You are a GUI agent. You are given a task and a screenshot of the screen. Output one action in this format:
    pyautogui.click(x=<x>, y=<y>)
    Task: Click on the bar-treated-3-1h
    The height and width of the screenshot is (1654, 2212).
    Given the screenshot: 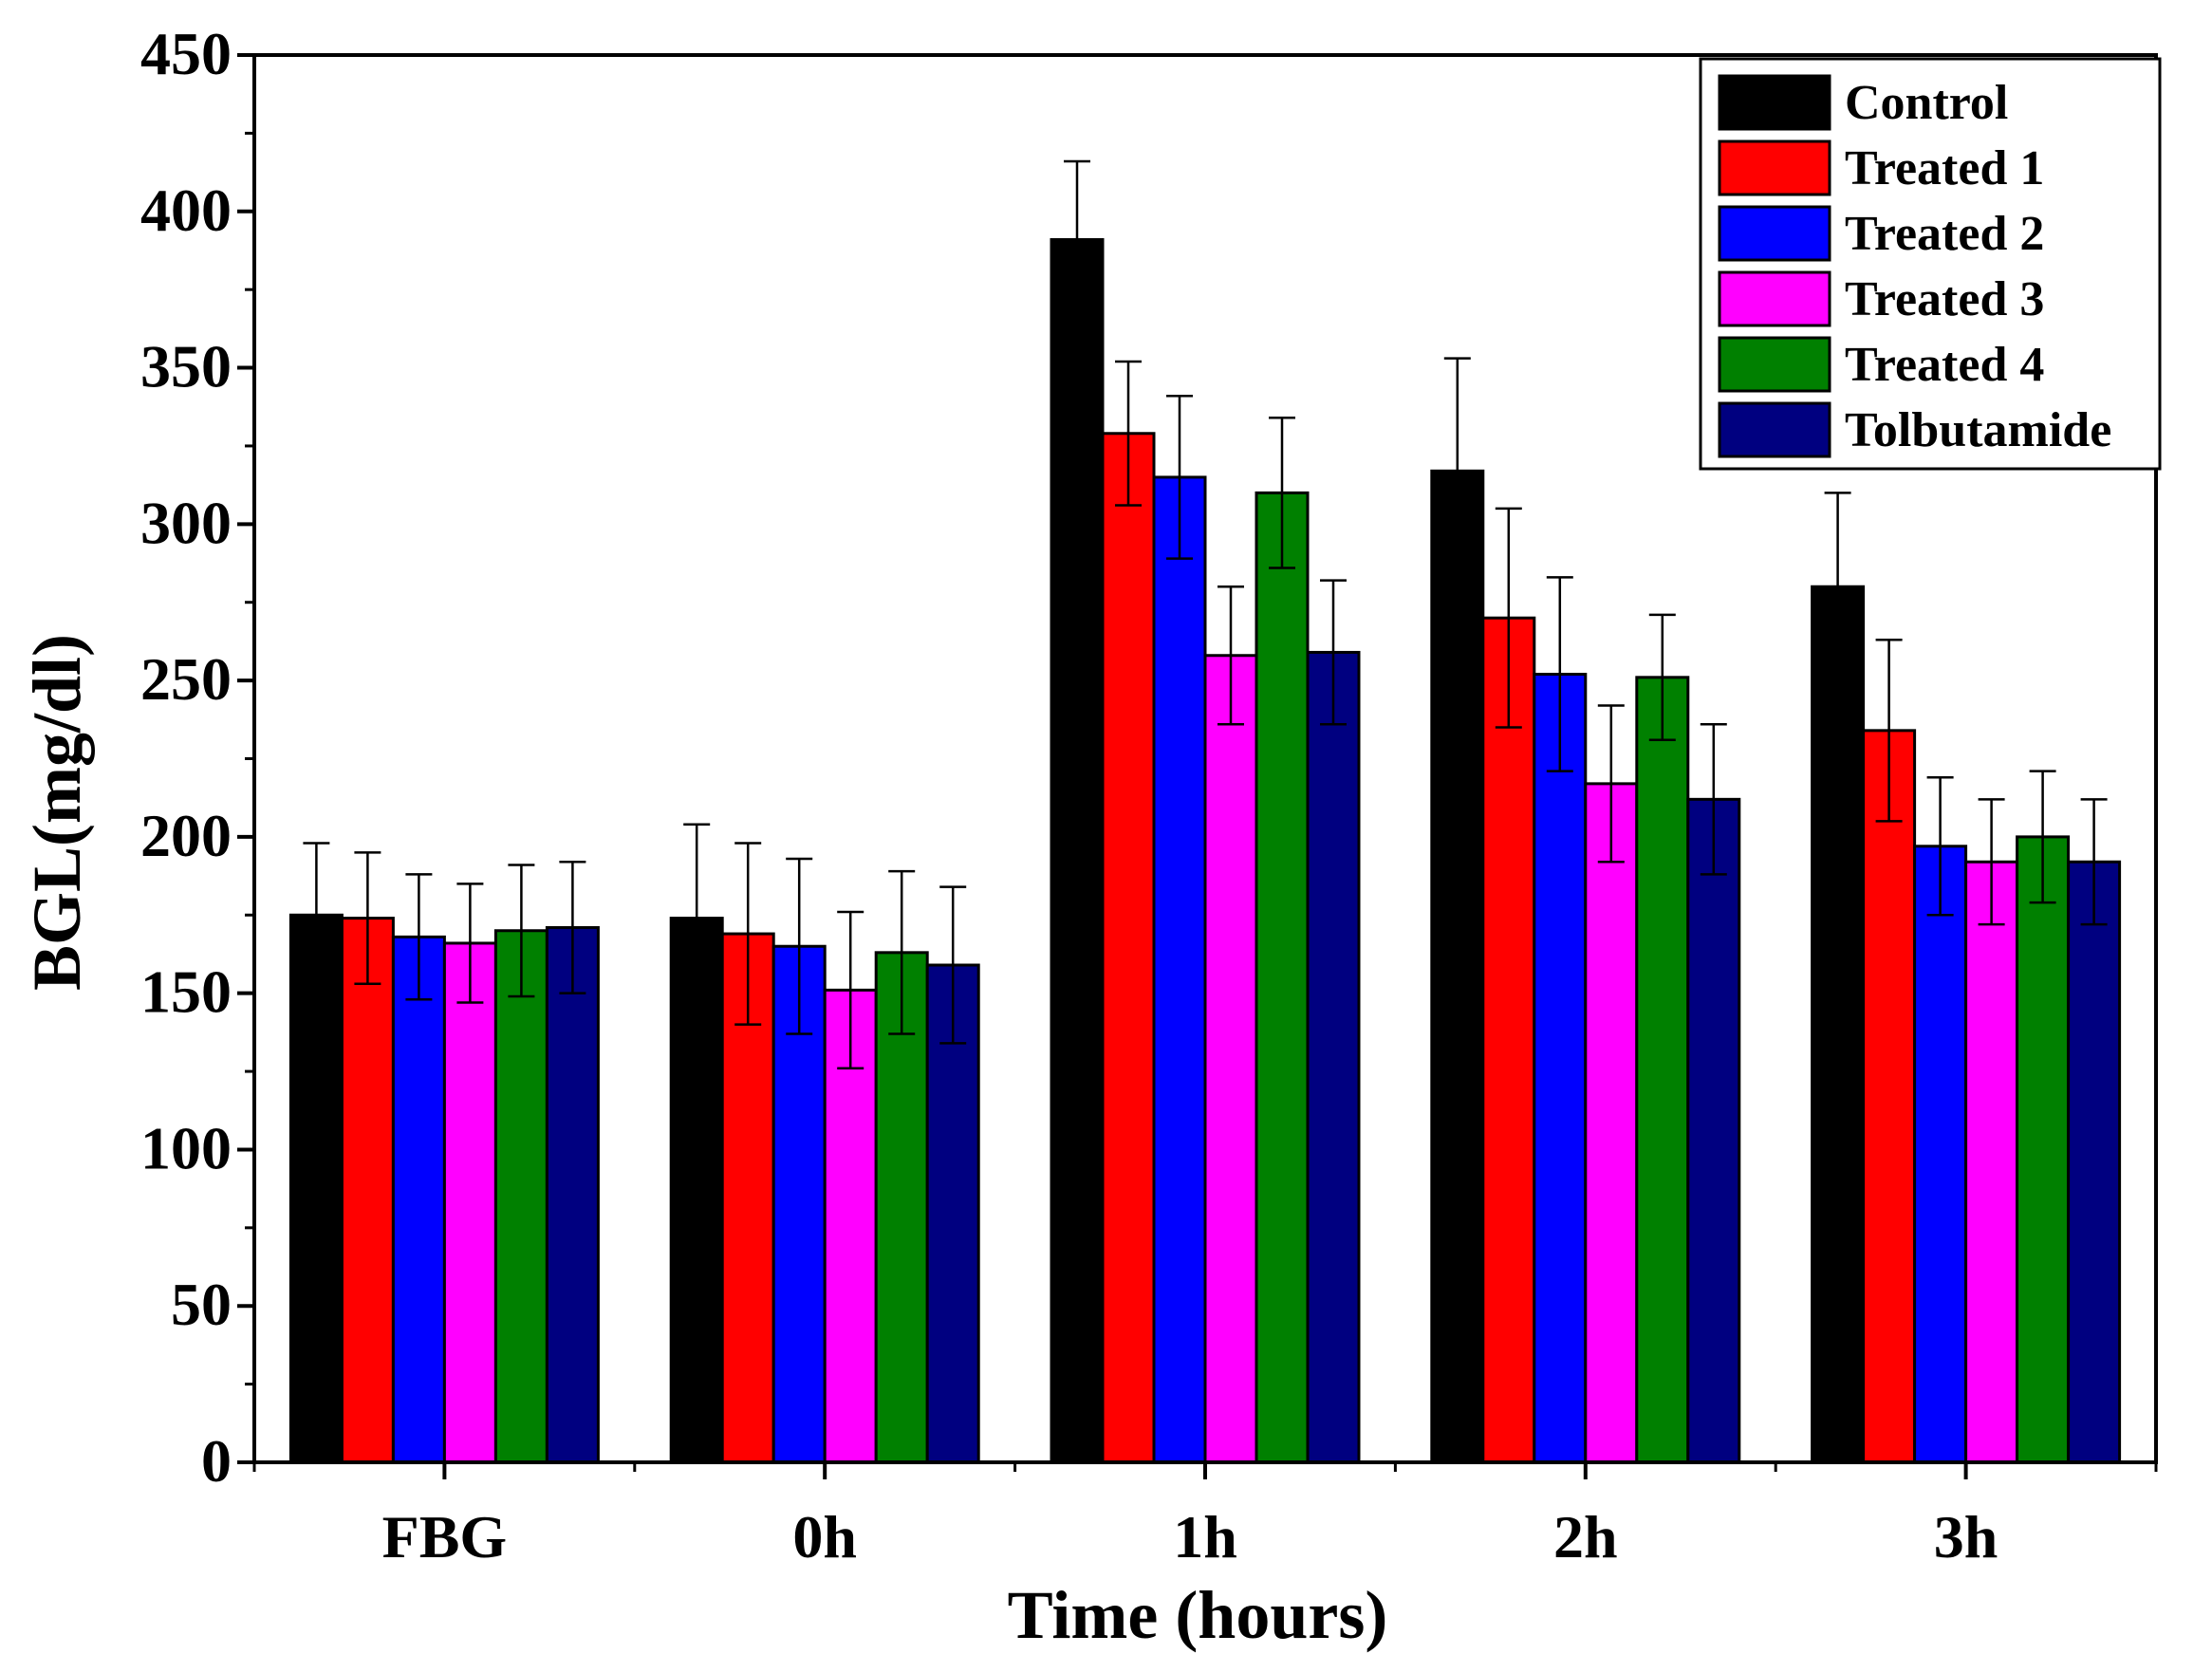 What is the action you would take?
    pyautogui.click(x=1231, y=1059)
    